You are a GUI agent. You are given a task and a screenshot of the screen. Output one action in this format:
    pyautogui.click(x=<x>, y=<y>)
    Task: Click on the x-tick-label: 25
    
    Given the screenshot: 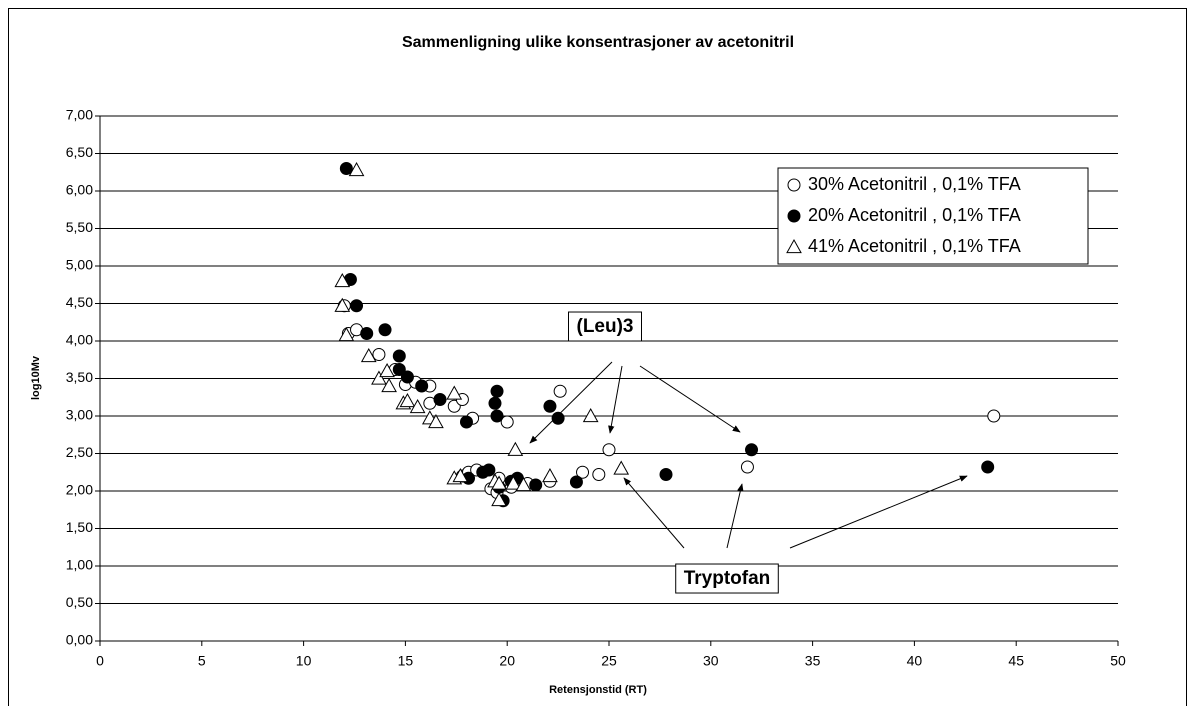 What is the action you would take?
    pyautogui.click(x=609, y=661)
    